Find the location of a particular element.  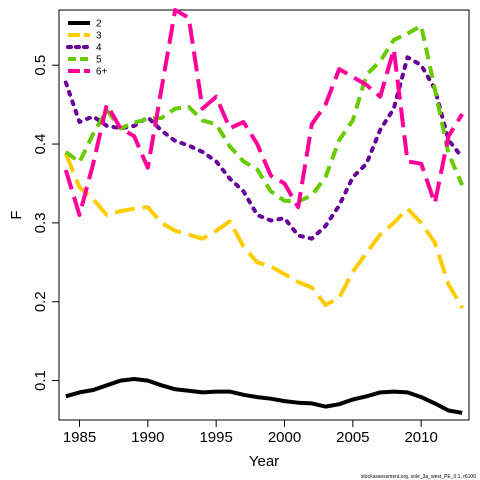

y-tick-label: 0.2 is located at coordinates (40, 301).